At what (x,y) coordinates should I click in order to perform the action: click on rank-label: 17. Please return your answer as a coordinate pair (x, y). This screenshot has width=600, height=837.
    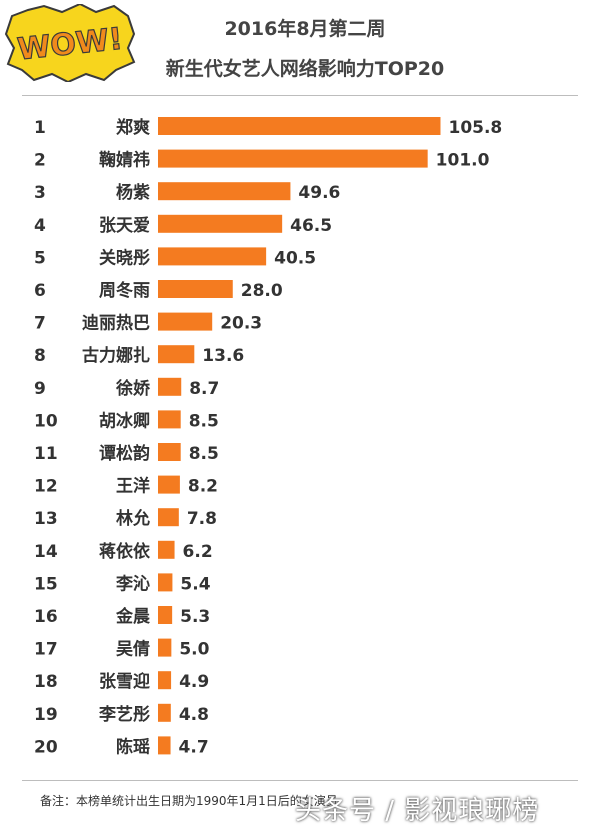
    Looking at the image, I should click on (46, 650).